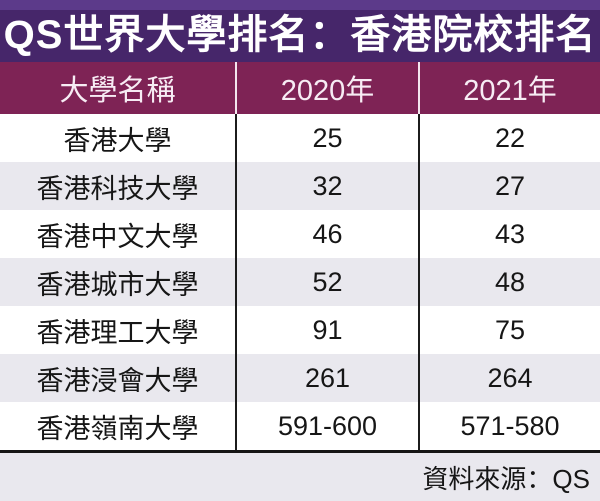 The width and height of the screenshot is (600, 501). I want to click on footer-band: 資料來源：QS, so click(300, 477).